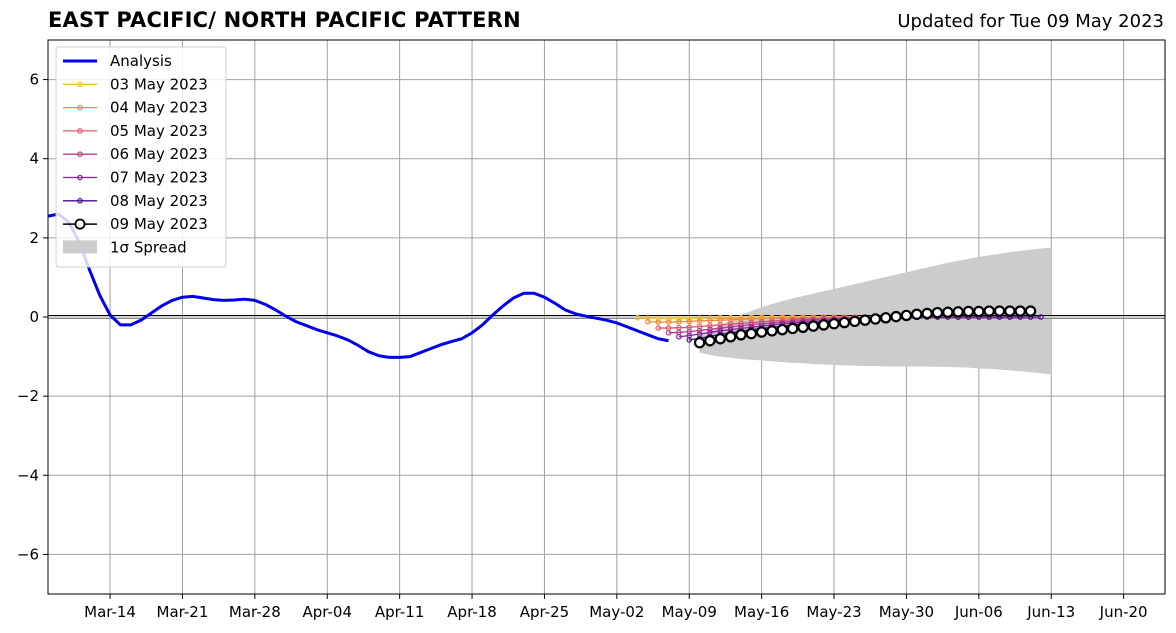  What do you see at coordinates (284, 20) in the screenshot?
I see `chart-title: EAST PACIFIC/ NORTH PACIFIC PATTERN` at bounding box center [284, 20].